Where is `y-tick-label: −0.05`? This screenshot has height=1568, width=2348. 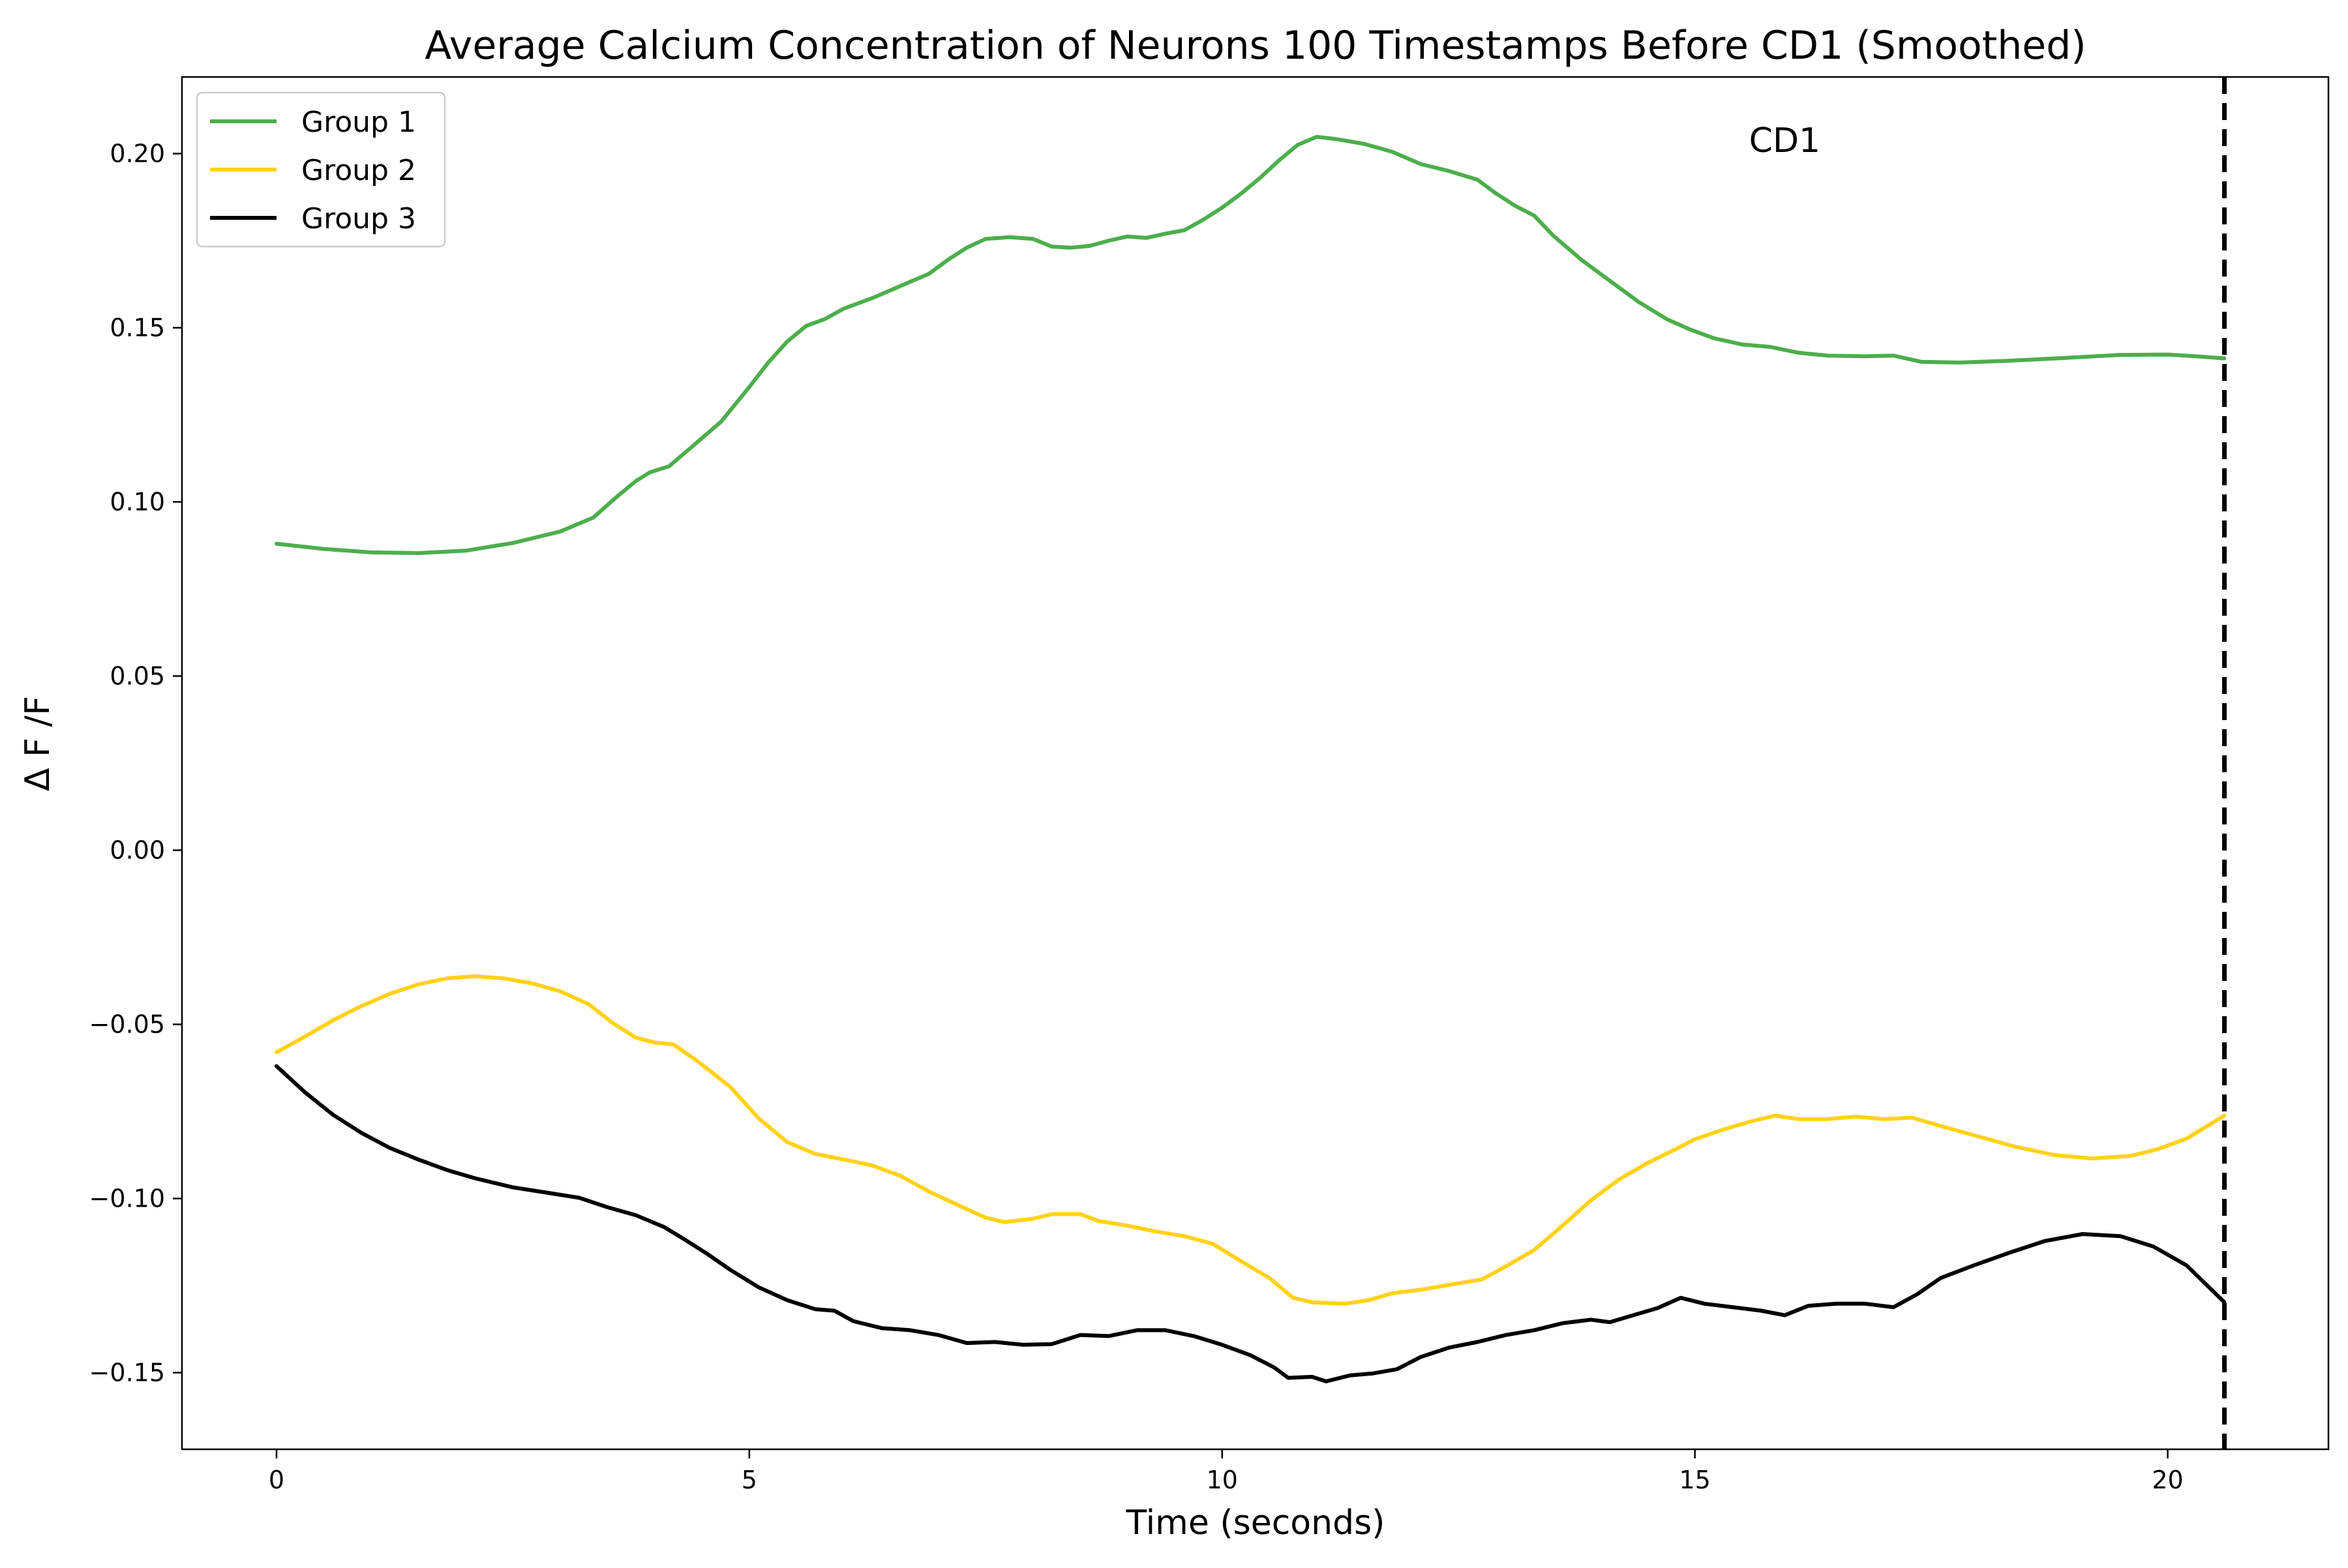
y-tick-label: −0.05 is located at coordinates (127, 1024).